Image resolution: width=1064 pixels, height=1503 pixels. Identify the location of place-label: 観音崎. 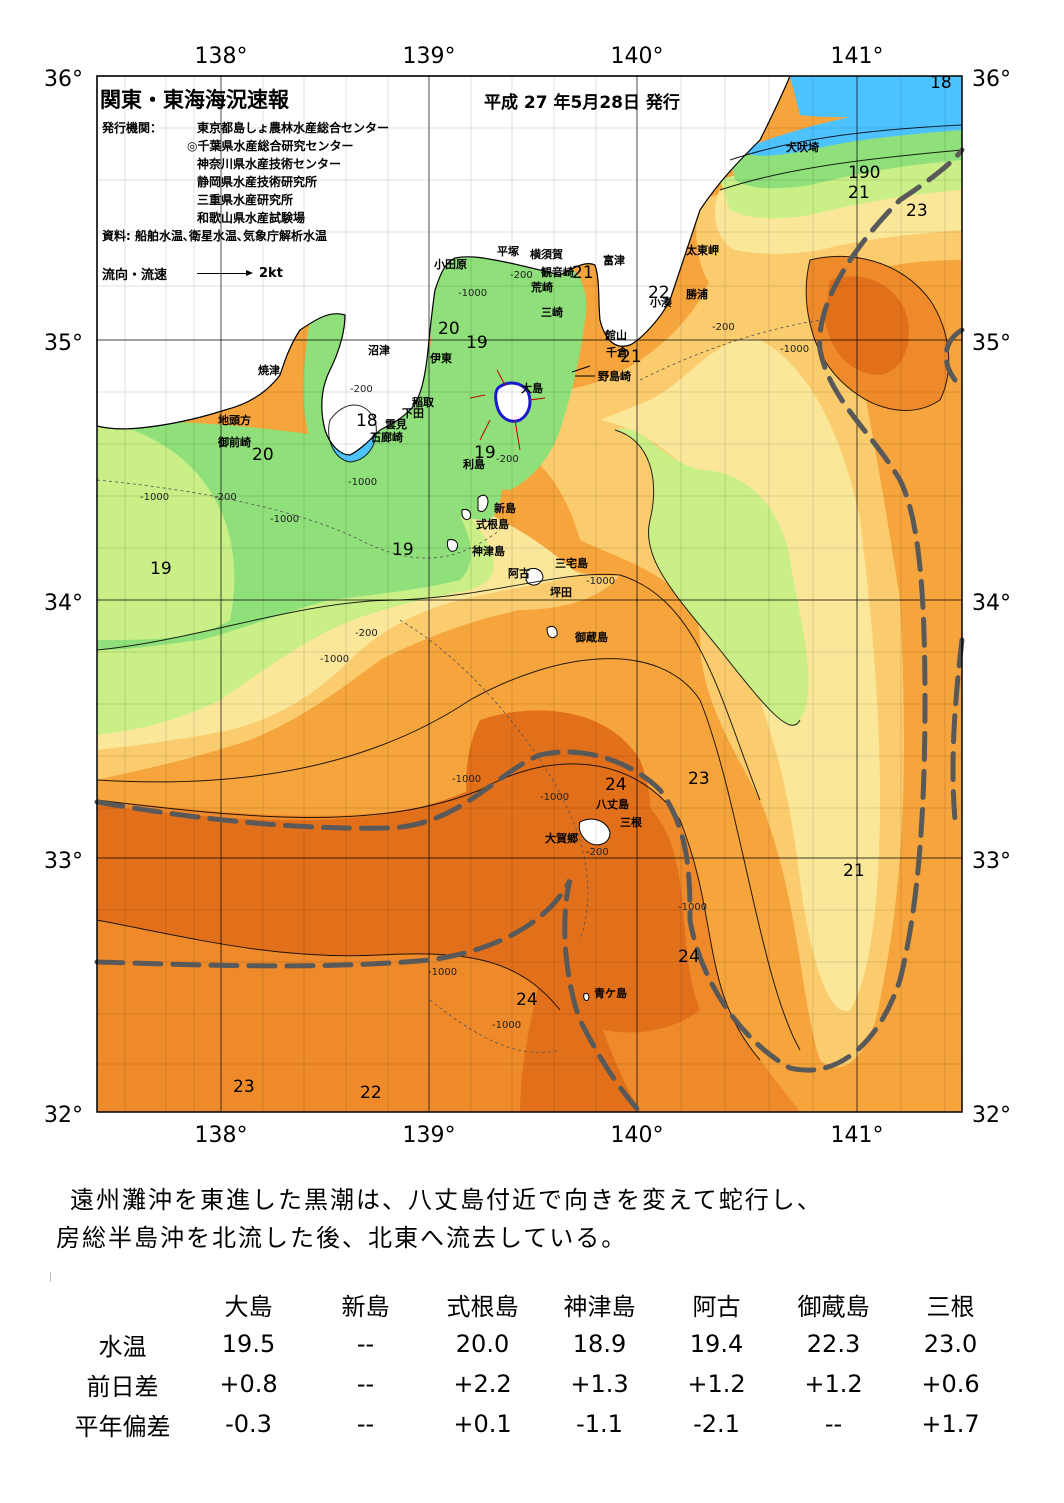
(557, 272).